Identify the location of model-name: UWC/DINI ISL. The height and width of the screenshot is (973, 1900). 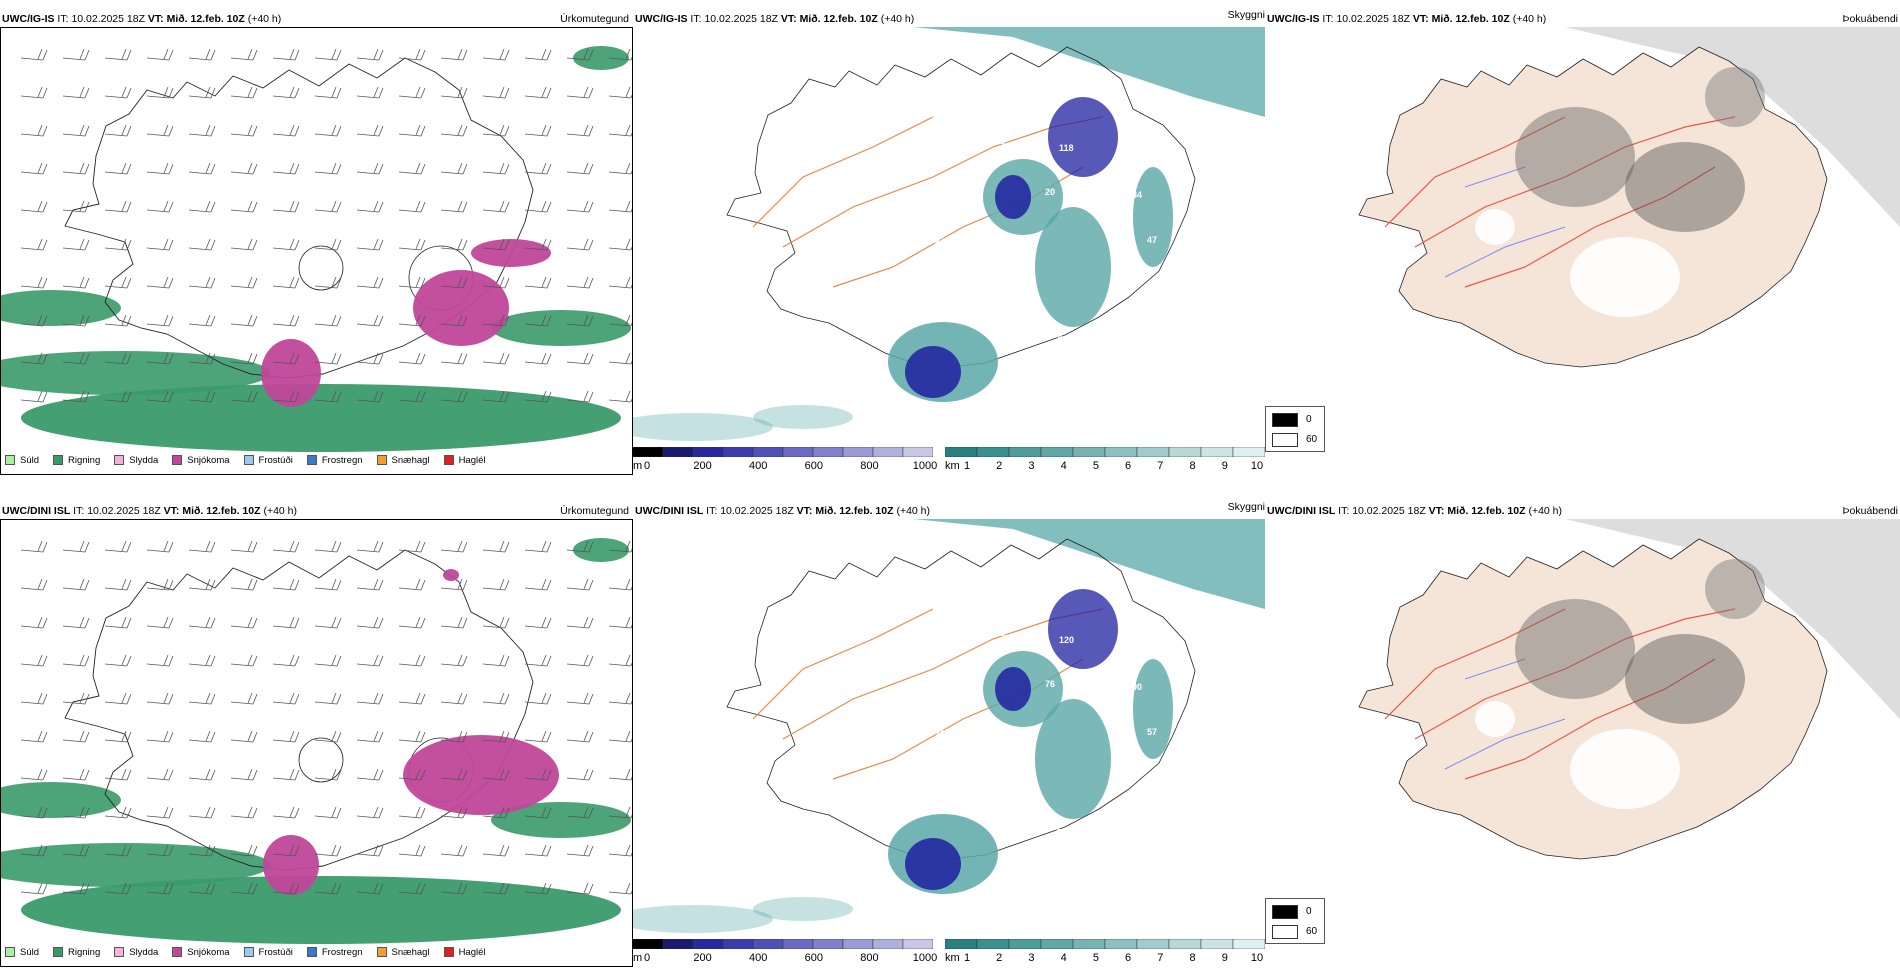
(36, 511).